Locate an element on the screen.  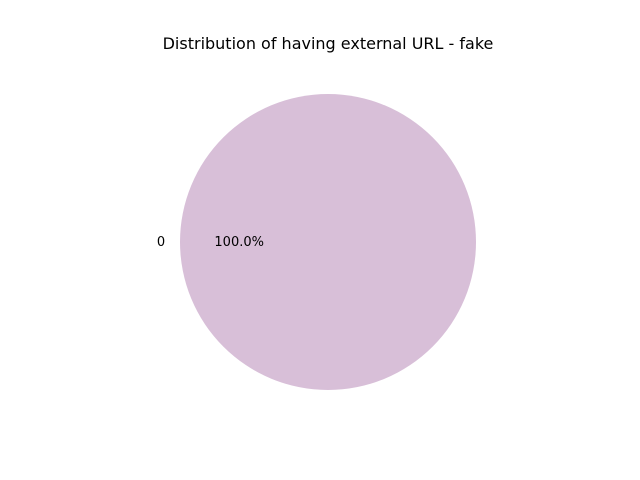
slice-label: 0 is located at coordinates (161, 242).